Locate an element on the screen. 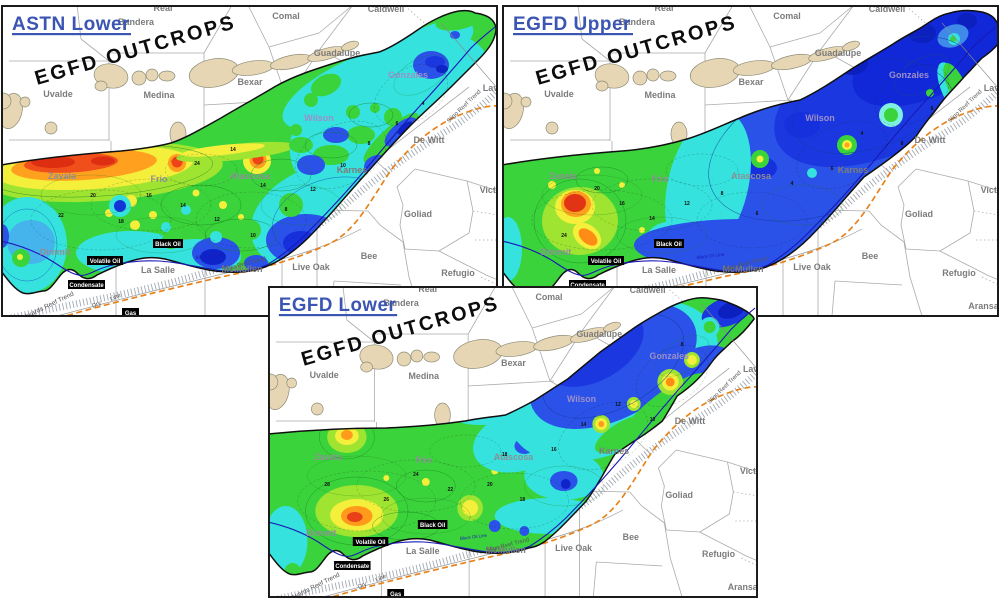 This screenshot has height=599, width=1000. svg-text: 26 is located at coordinates (387, 500).